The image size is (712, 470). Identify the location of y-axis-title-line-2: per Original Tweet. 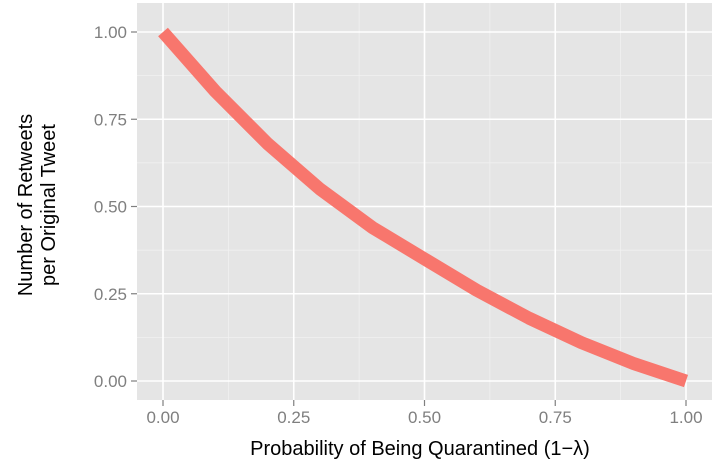
(49, 205).